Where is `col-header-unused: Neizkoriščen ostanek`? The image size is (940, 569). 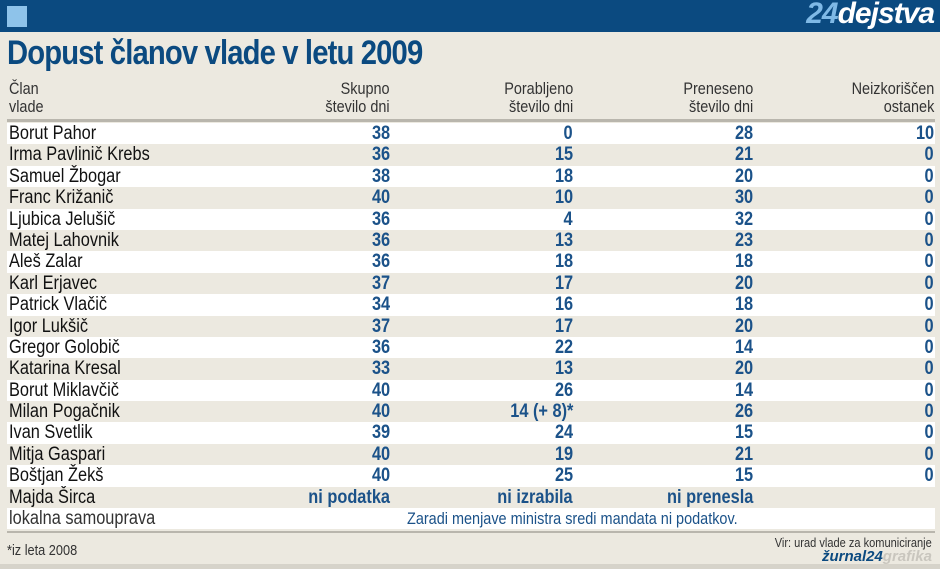
col-header-unused: Neizkoriščen ostanek is located at coordinates (892, 97).